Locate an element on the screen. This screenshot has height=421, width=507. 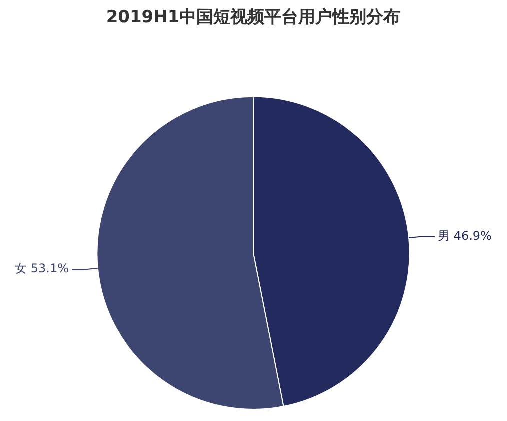
slice-label: 男 46.9% is located at coordinates (465, 235).